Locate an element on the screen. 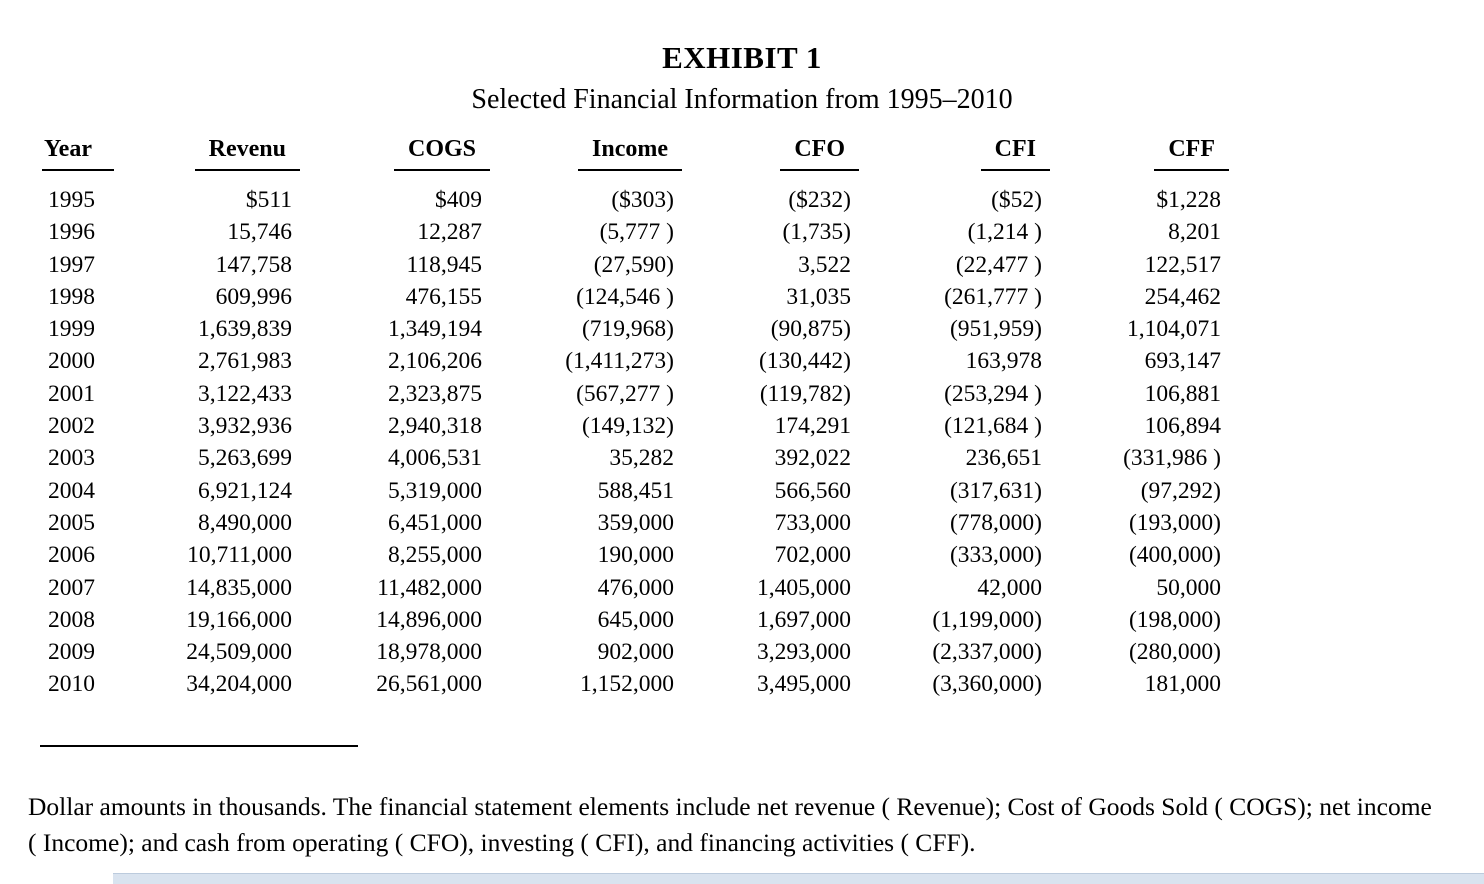  cell-value: 147,758 is located at coordinates (253, 264).